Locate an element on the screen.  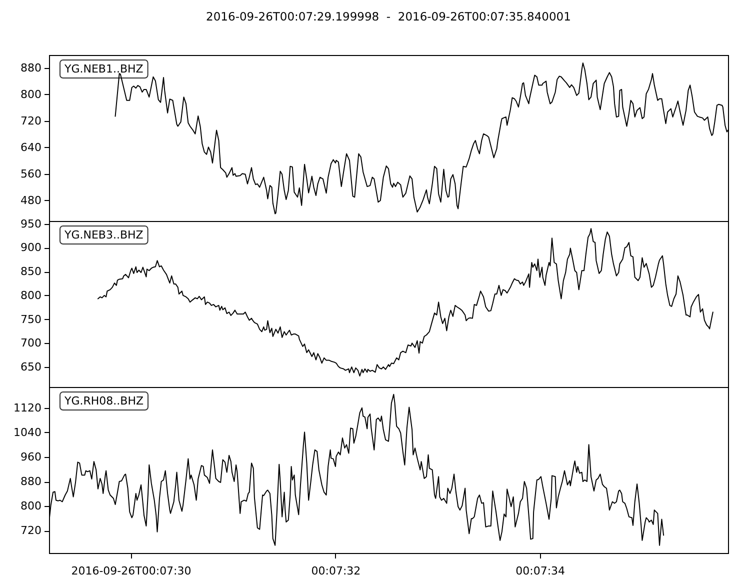
series-label: YG.NEB1..BHZ is located at coordinates (104, 69).